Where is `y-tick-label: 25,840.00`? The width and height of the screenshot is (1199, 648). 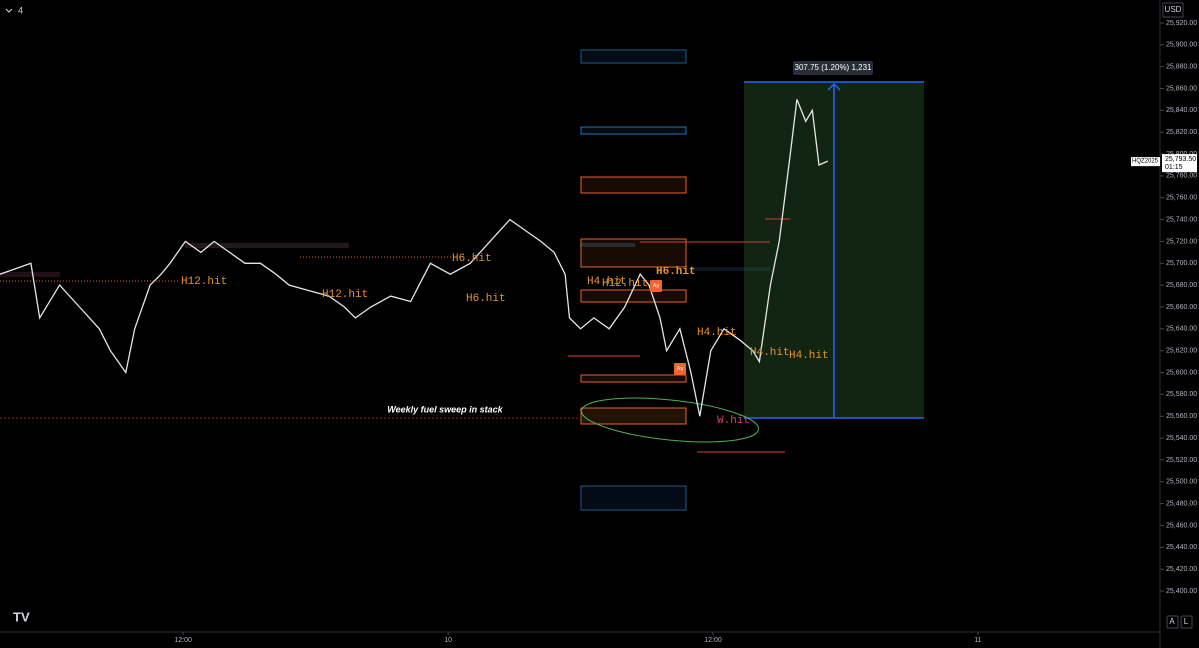
y-tick-label: 25,840.00 is located at coordinates (1181, 110).